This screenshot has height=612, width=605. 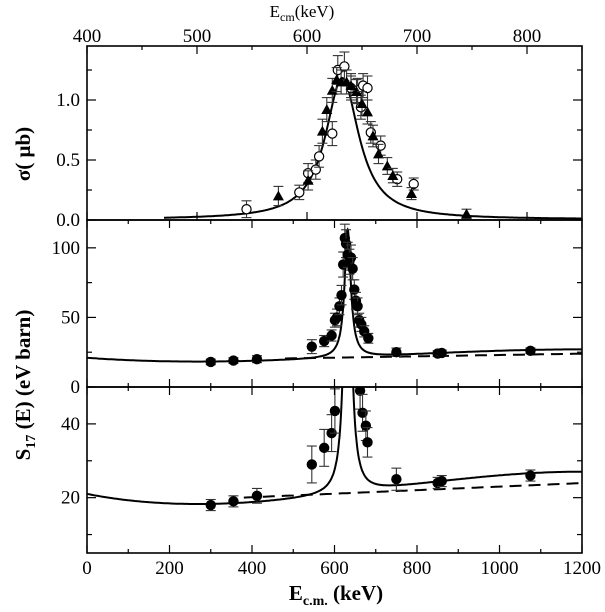 I want to click on x-tick-label: 1200, so click(x=582, y=568).